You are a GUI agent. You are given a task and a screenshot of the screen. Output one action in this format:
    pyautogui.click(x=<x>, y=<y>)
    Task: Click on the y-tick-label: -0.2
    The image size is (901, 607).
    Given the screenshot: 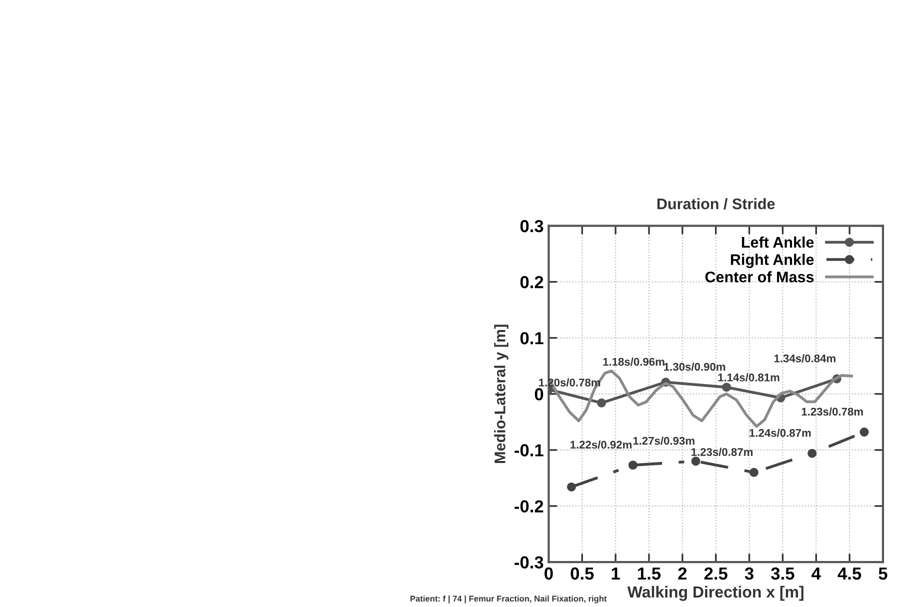 What is the action you would take?
    pyautogui.click(x=529, y=506)
    